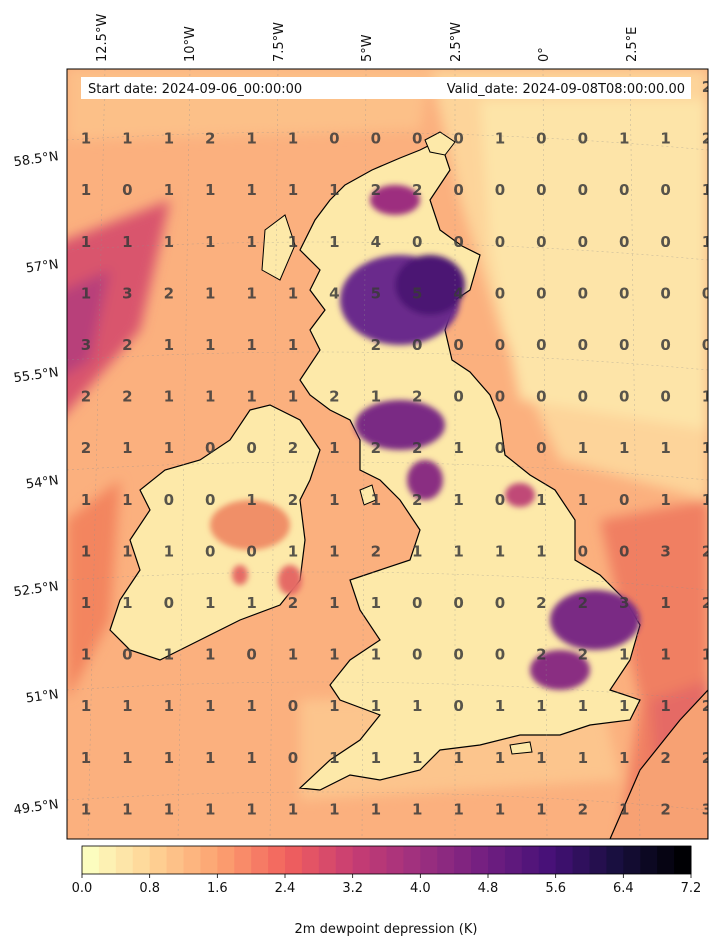 The image size is (720, 949). I want to click on latitude-label: 51°N, so click(42, 696).